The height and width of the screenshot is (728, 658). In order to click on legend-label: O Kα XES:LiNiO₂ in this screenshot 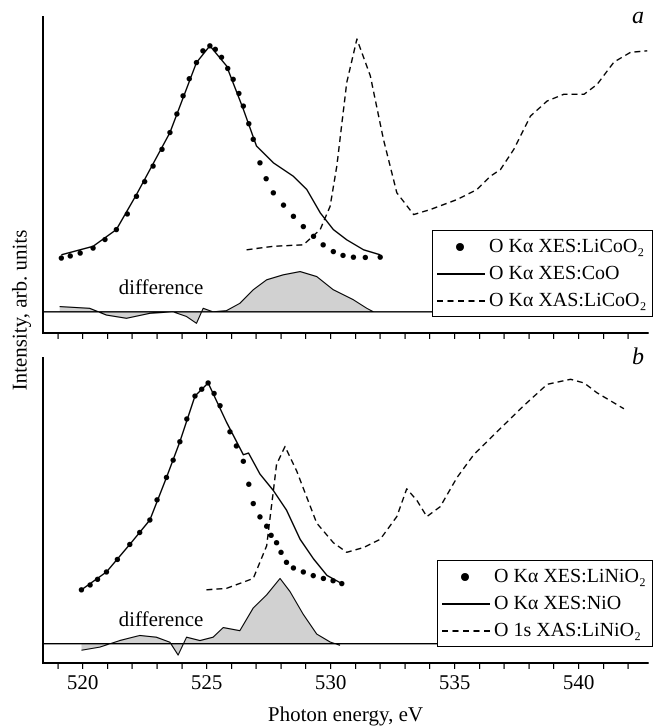, I will do `click(570, 576)`.